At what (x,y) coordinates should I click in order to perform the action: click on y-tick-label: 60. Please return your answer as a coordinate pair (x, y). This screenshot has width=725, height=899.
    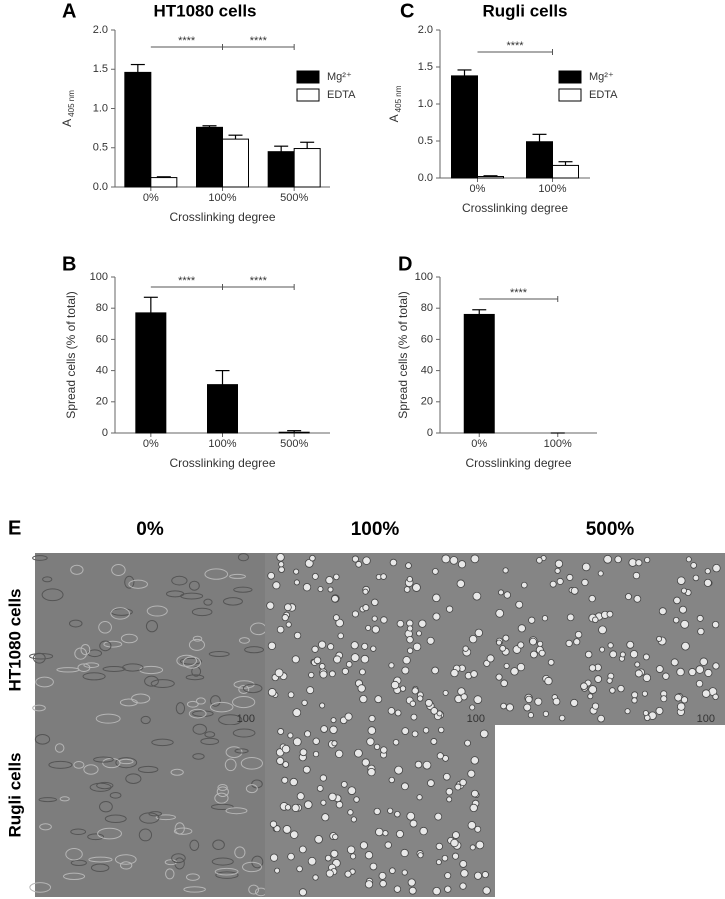
    Looking at the image, I should click on (427, 339).